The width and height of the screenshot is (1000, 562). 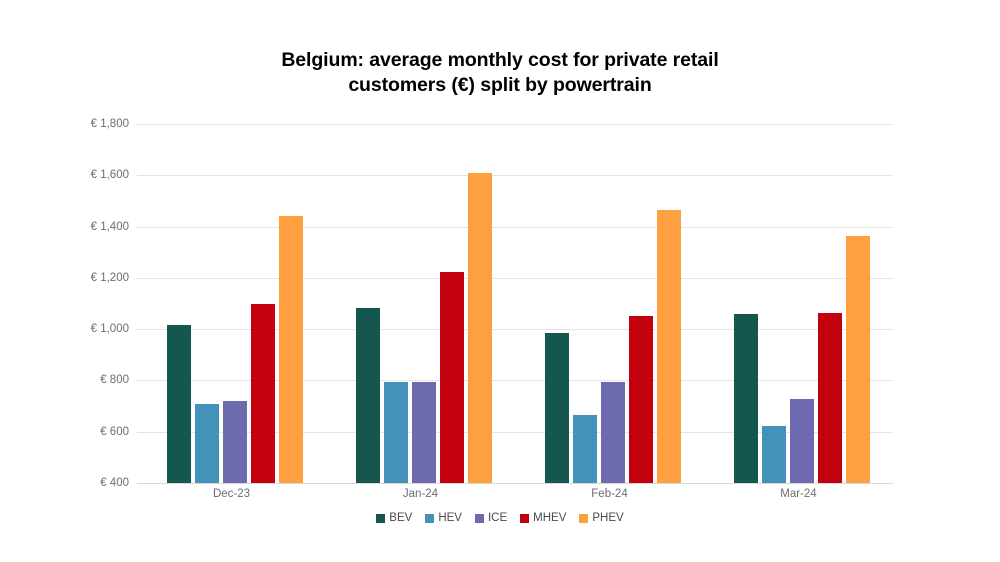 I want to click on legend-item-hev: HEV, so click(x=443, y=518).